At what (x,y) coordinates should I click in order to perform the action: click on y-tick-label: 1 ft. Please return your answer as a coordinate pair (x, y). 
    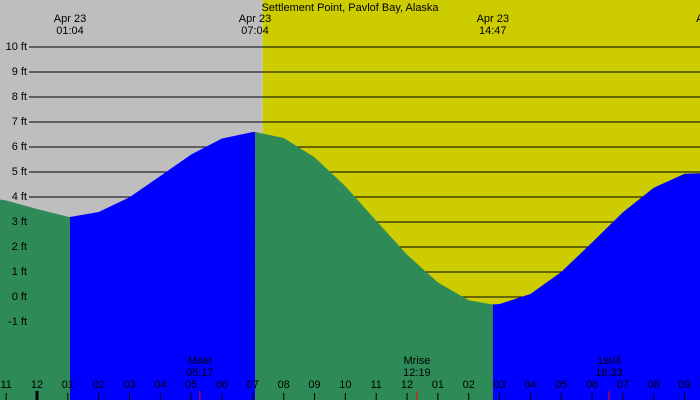
    Looking at the image, I should click on (19, 272).